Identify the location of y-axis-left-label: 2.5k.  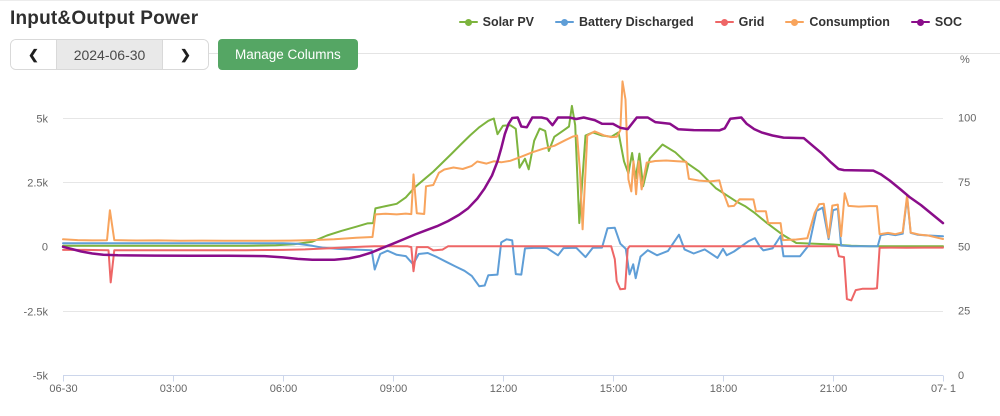
(37, 184).